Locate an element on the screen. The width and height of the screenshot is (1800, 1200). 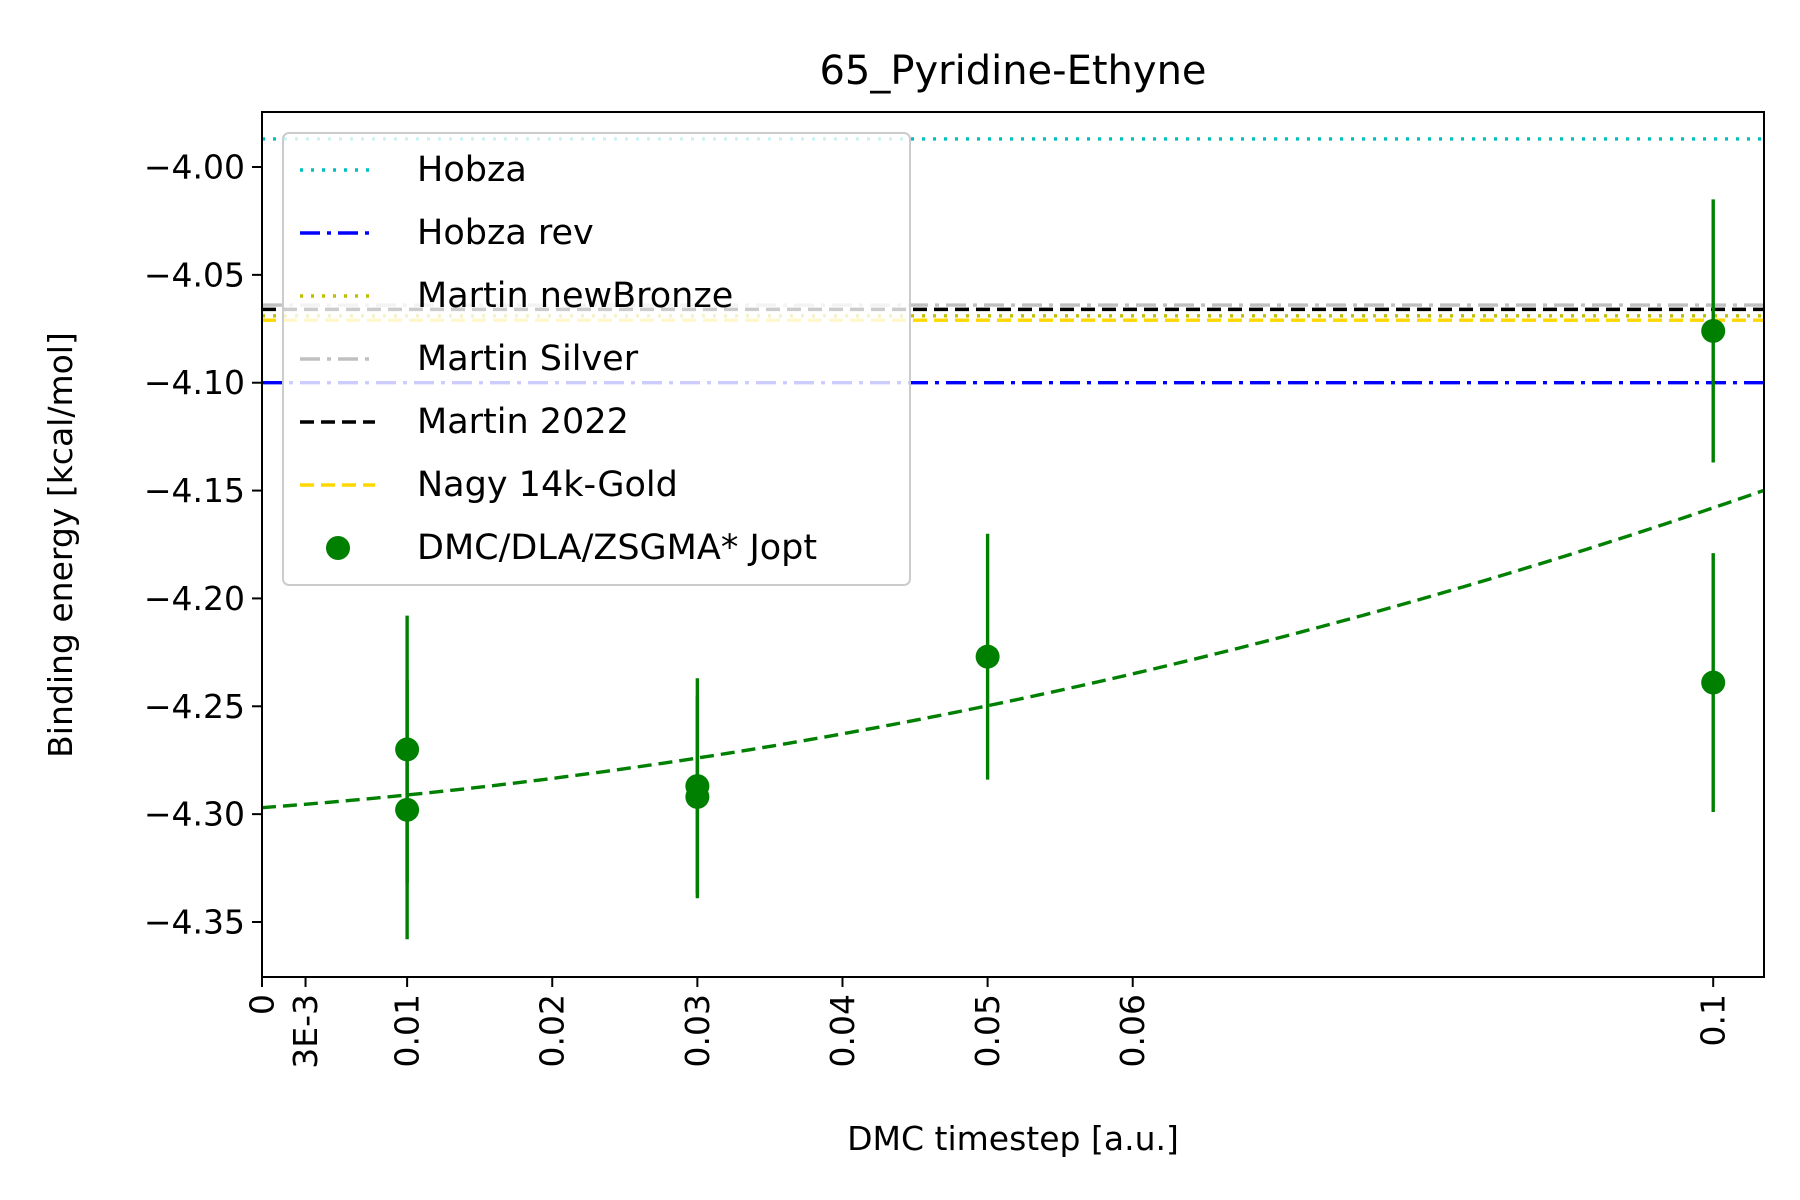
y-tick-label-0: −4.00 is located at coordinates (194, 167).